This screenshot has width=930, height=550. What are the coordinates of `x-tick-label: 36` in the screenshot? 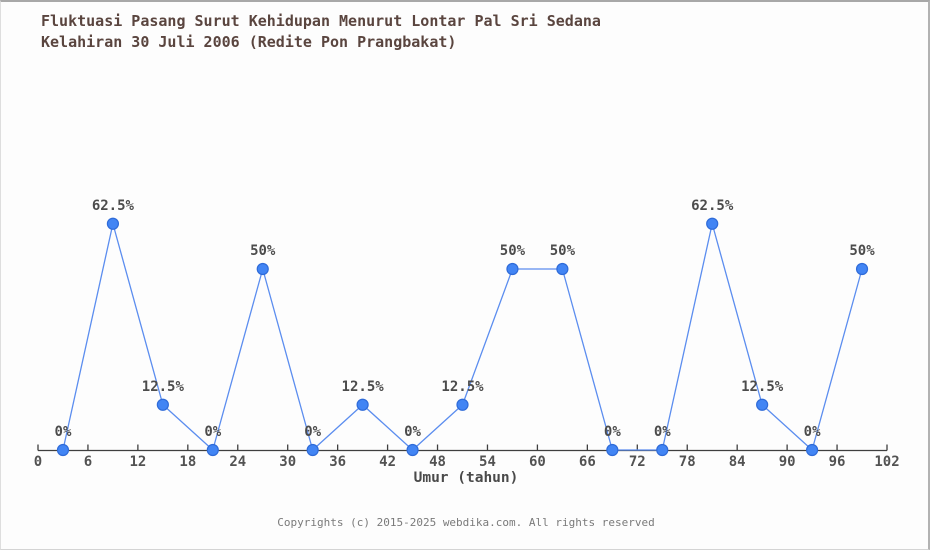 It's located at (337, 462).